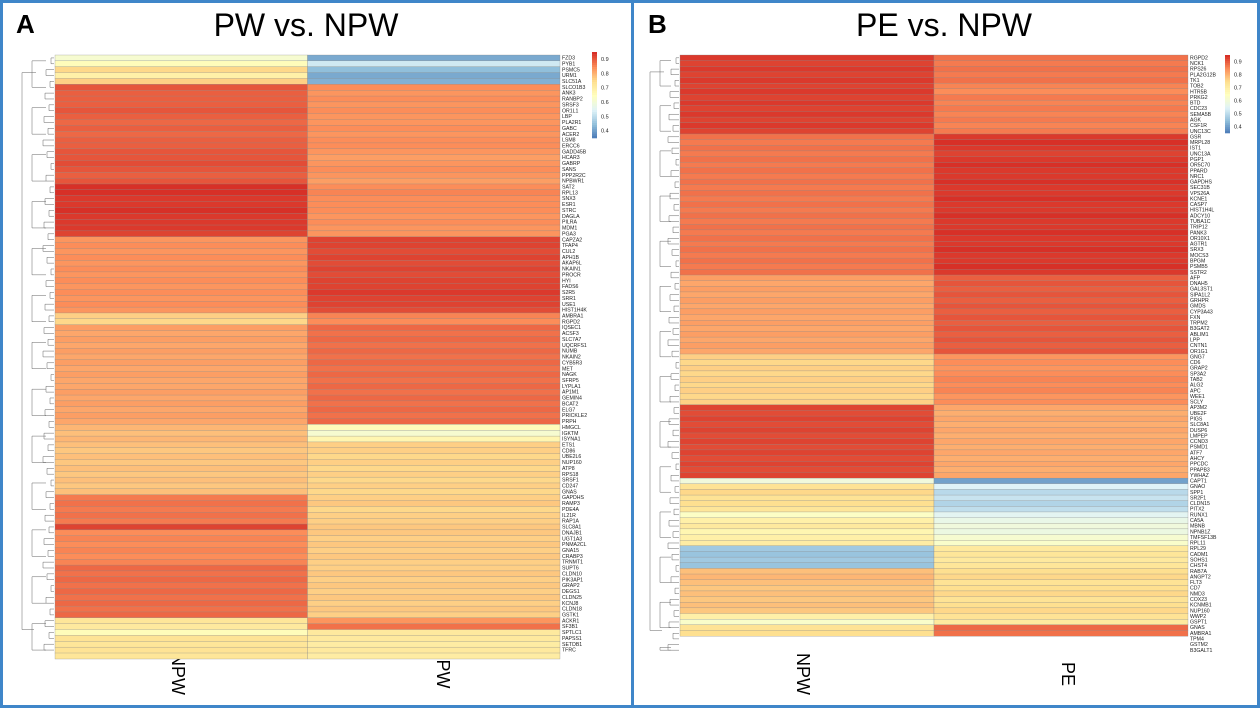 The height and width of the screenshot is (708, 1260). What do you see at coordinates (1200, 194) in the screenshot?
I see `row-label: VPS26A` at bounding box center [1200, 194].